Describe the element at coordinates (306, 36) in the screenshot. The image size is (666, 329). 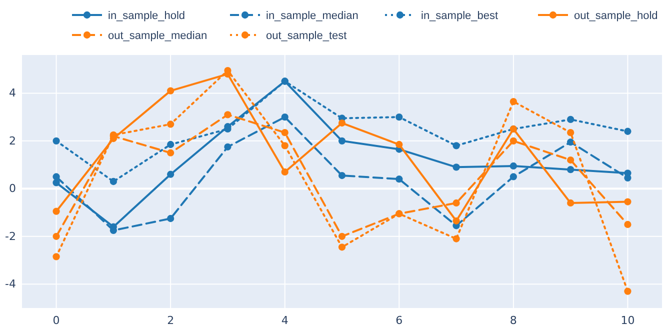
I see `legend-label: out_sample_test` at that location.